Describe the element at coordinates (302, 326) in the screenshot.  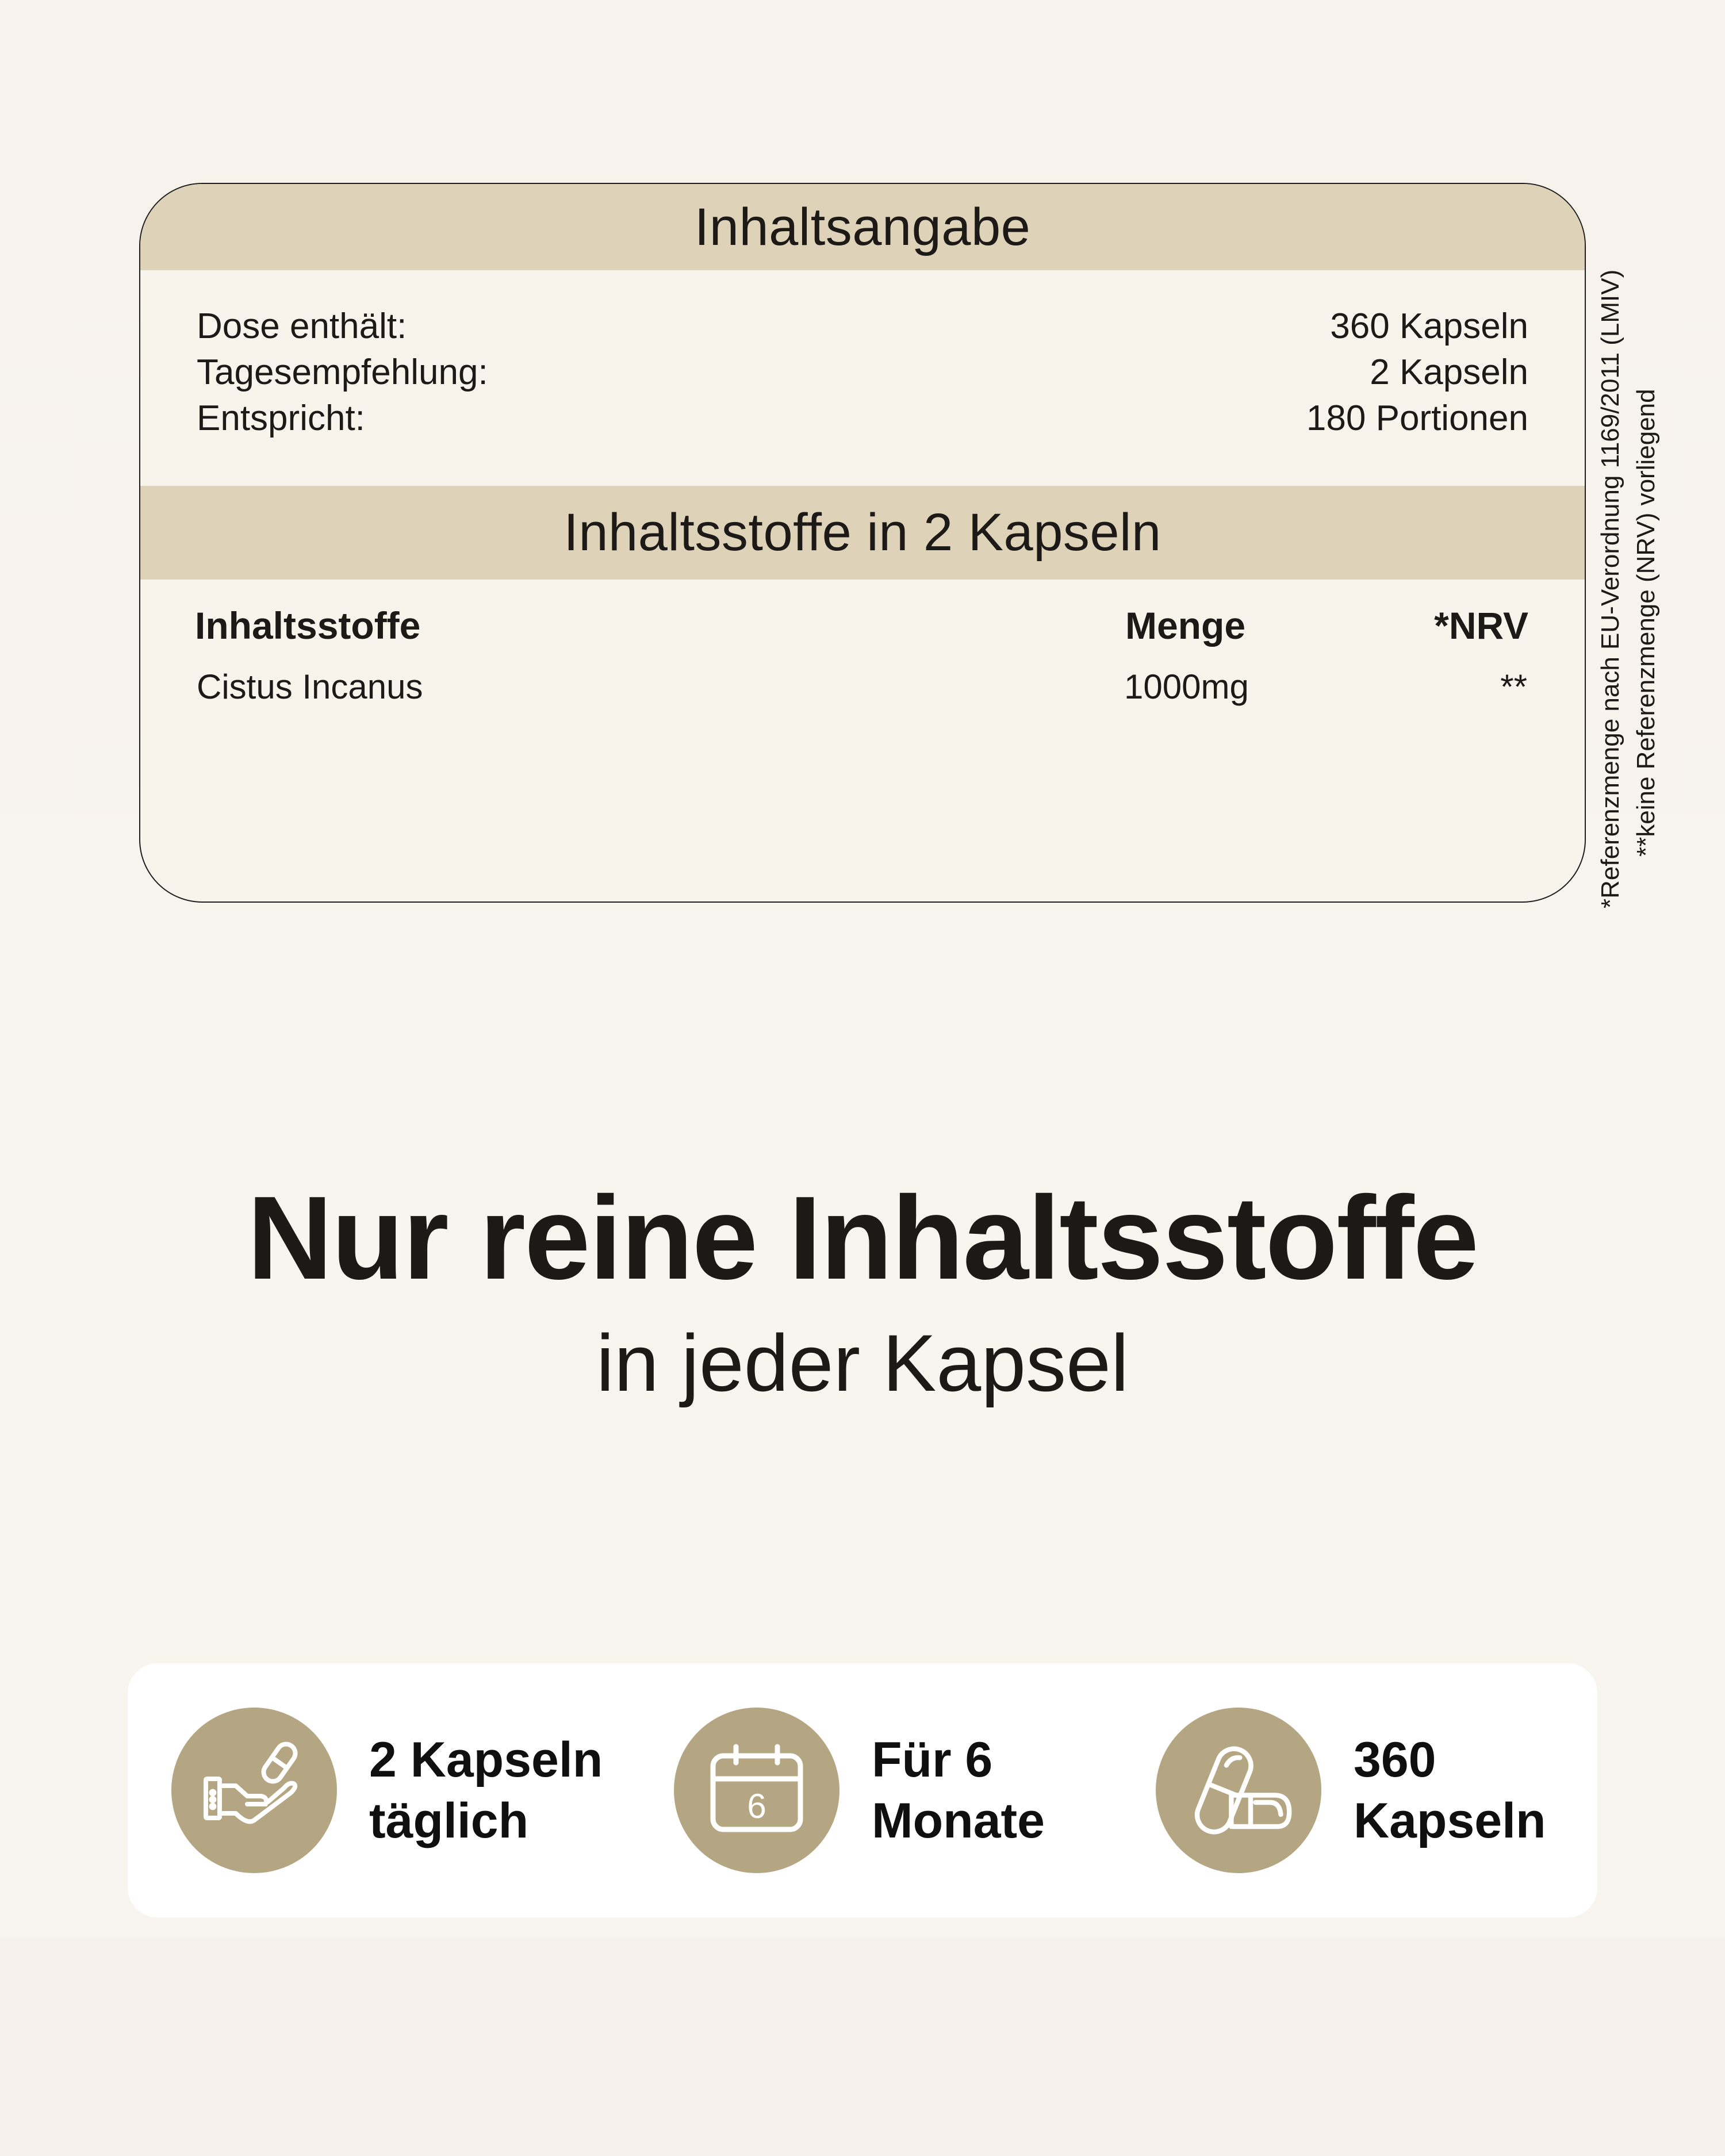
I see `summary-label: Dose enthält:` at that location.